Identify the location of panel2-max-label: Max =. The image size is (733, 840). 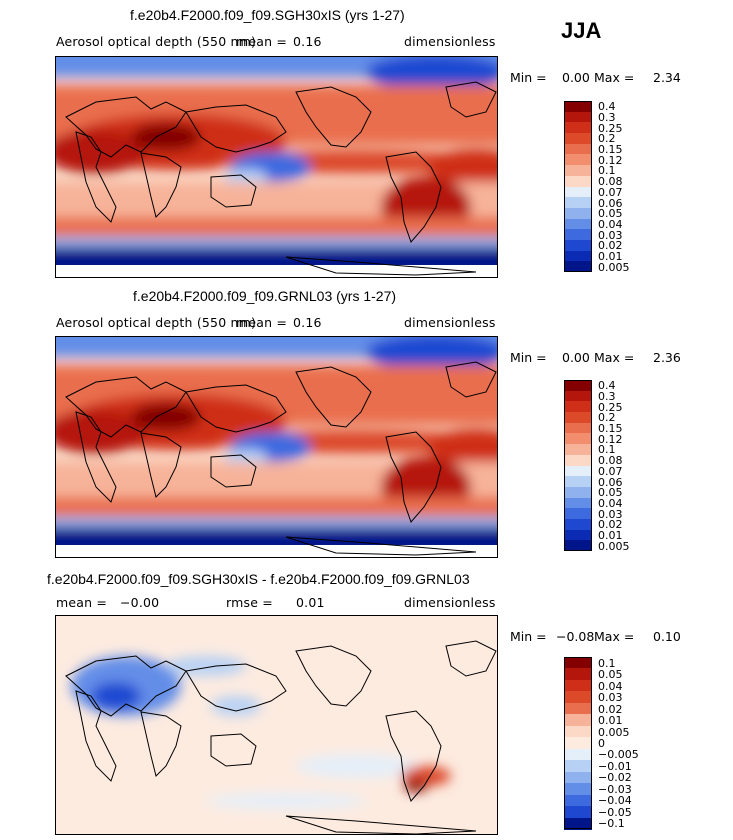
(614, 357).